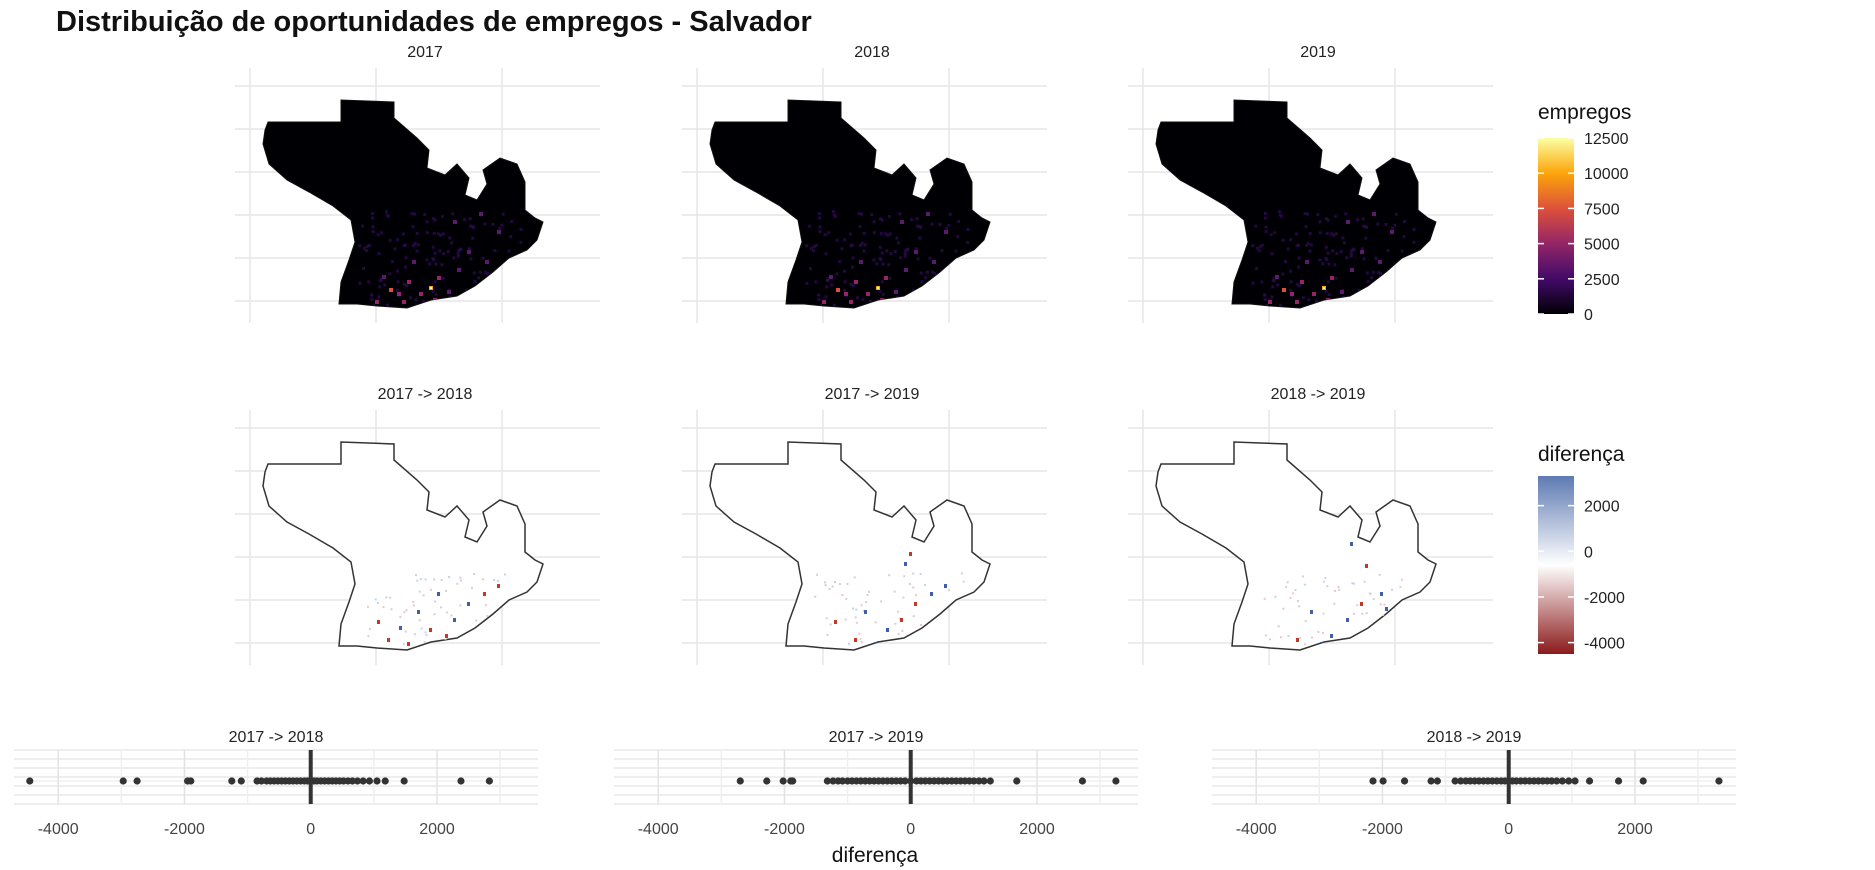 This screenshot has height=870, width=1875. I want to click on city-outline, so click(850, 546).